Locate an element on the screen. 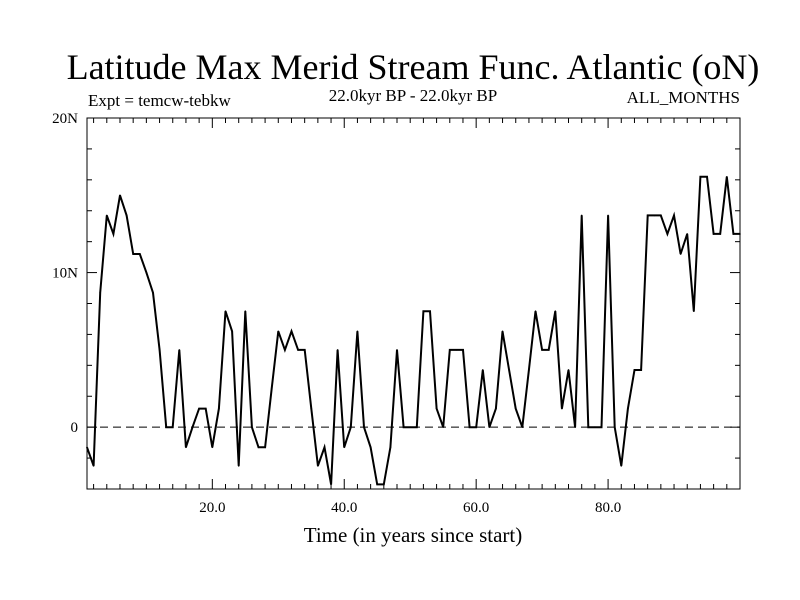  x-axis-label: Time (in years since start) is located at coordinates (413, 535).